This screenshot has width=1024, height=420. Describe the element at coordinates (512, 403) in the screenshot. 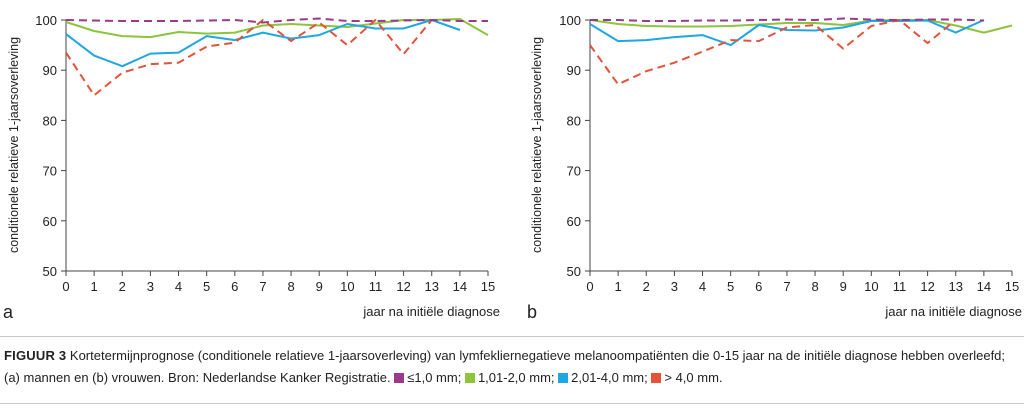

I see `caption-bottom-rule` at that location.